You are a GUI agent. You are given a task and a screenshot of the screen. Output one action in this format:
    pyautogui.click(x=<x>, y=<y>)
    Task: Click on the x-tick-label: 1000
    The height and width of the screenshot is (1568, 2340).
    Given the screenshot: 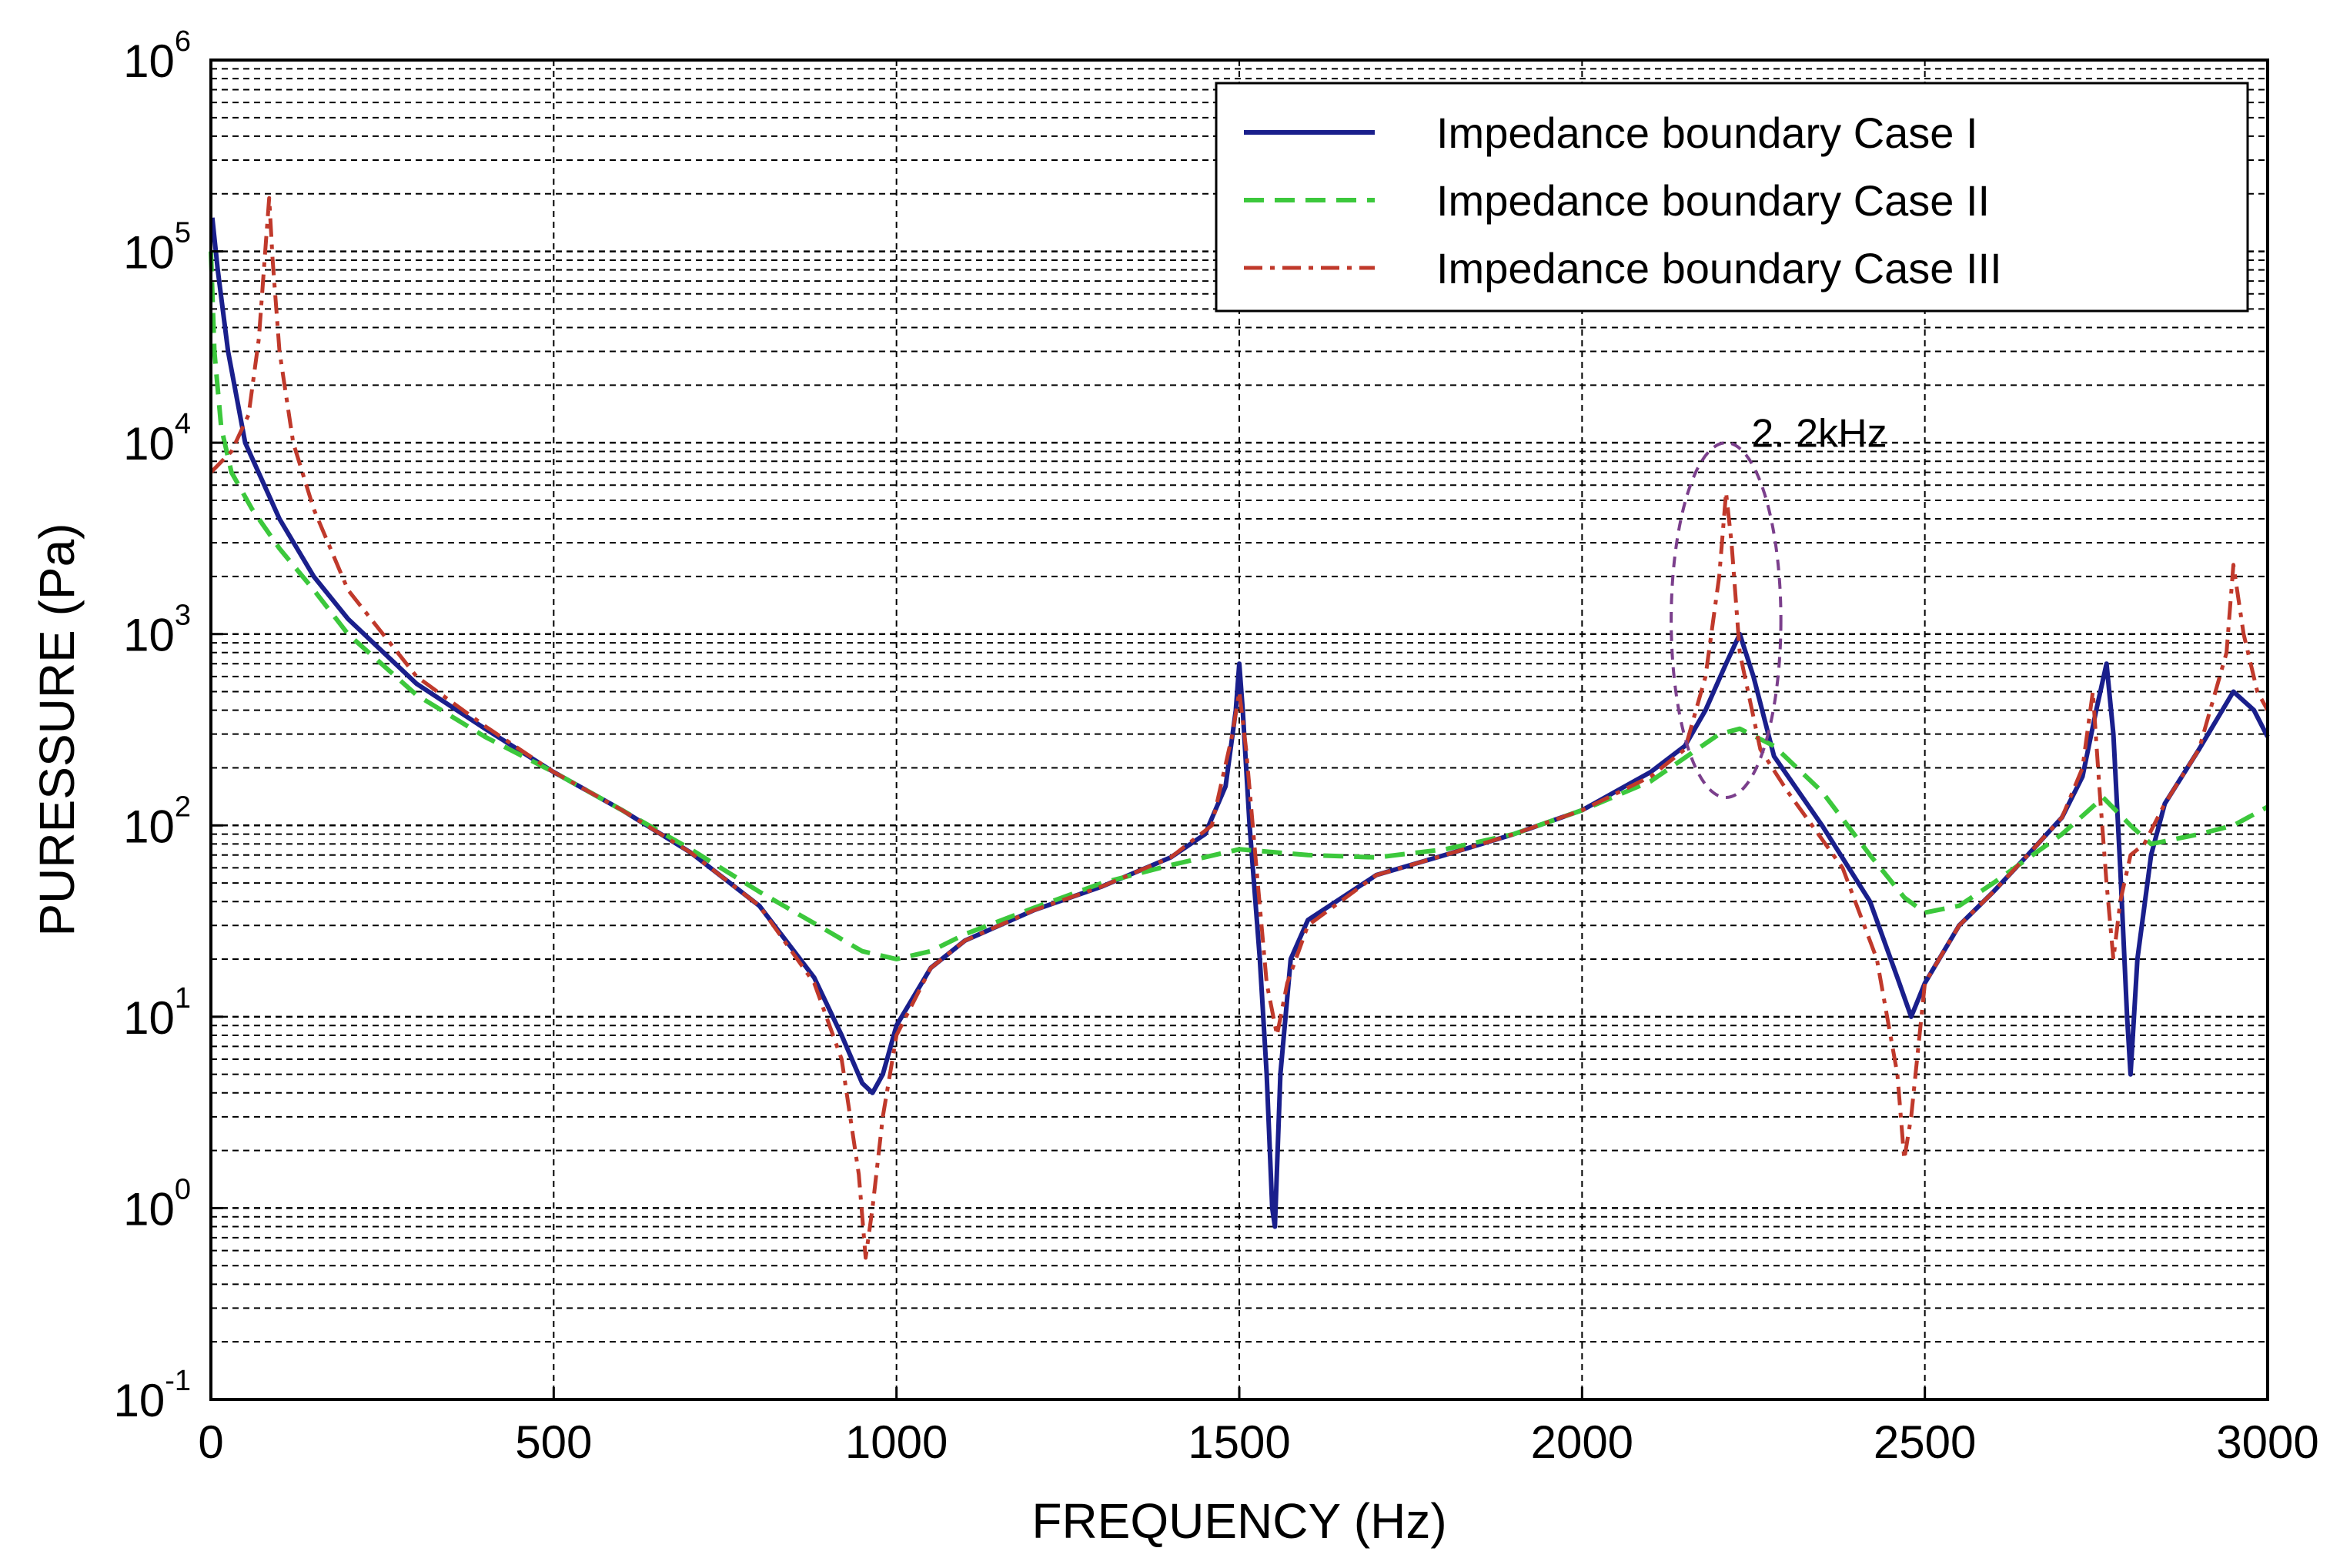 What is the action you would take?
    pyautogui.click(x=896, y=1442)
    